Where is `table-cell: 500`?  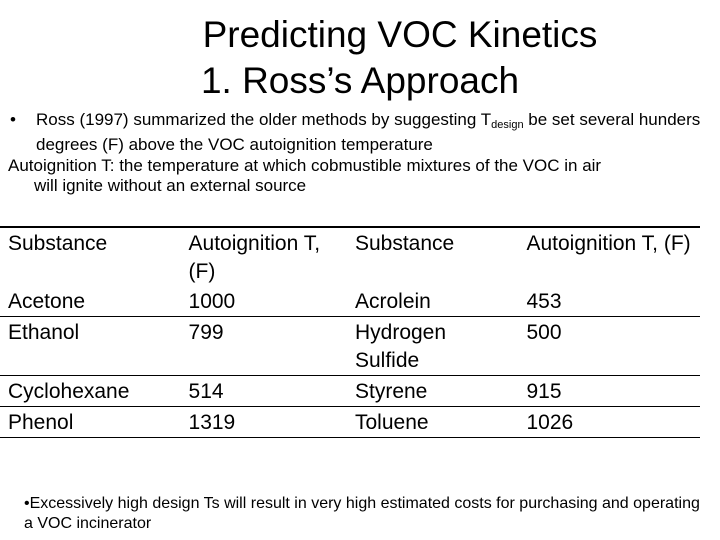
table-cell: 500 is located at coordinates (544, 332).